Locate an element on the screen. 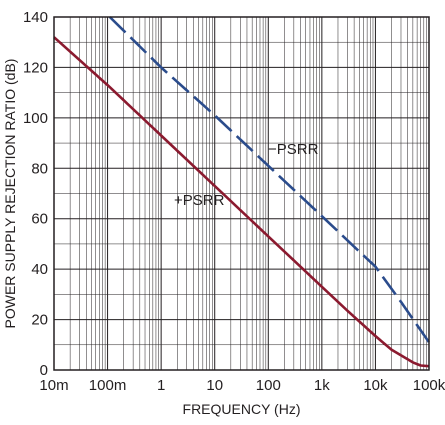  x-tick-label: 10 is located at coordinates (214, 385).